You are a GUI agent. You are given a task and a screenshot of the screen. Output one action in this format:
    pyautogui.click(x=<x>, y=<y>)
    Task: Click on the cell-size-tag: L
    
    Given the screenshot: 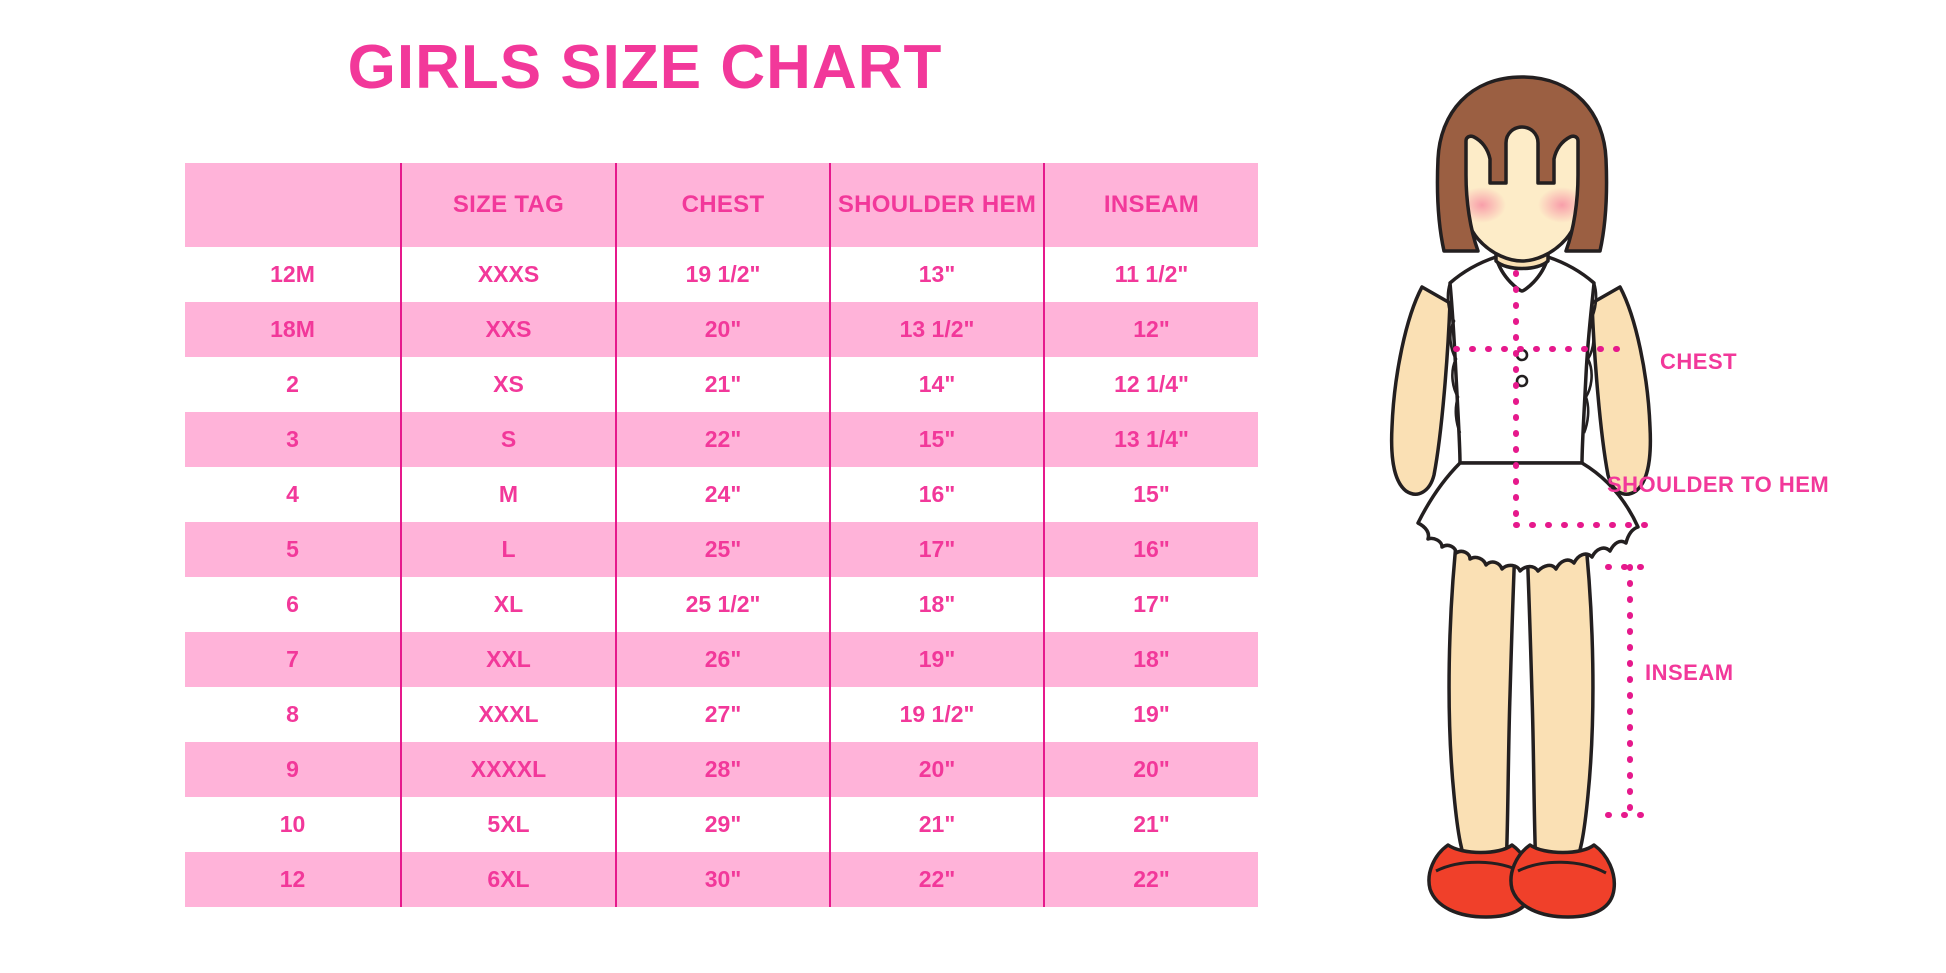 What is the action you would take?
    pyautogui.click(x=508, y=549)
    